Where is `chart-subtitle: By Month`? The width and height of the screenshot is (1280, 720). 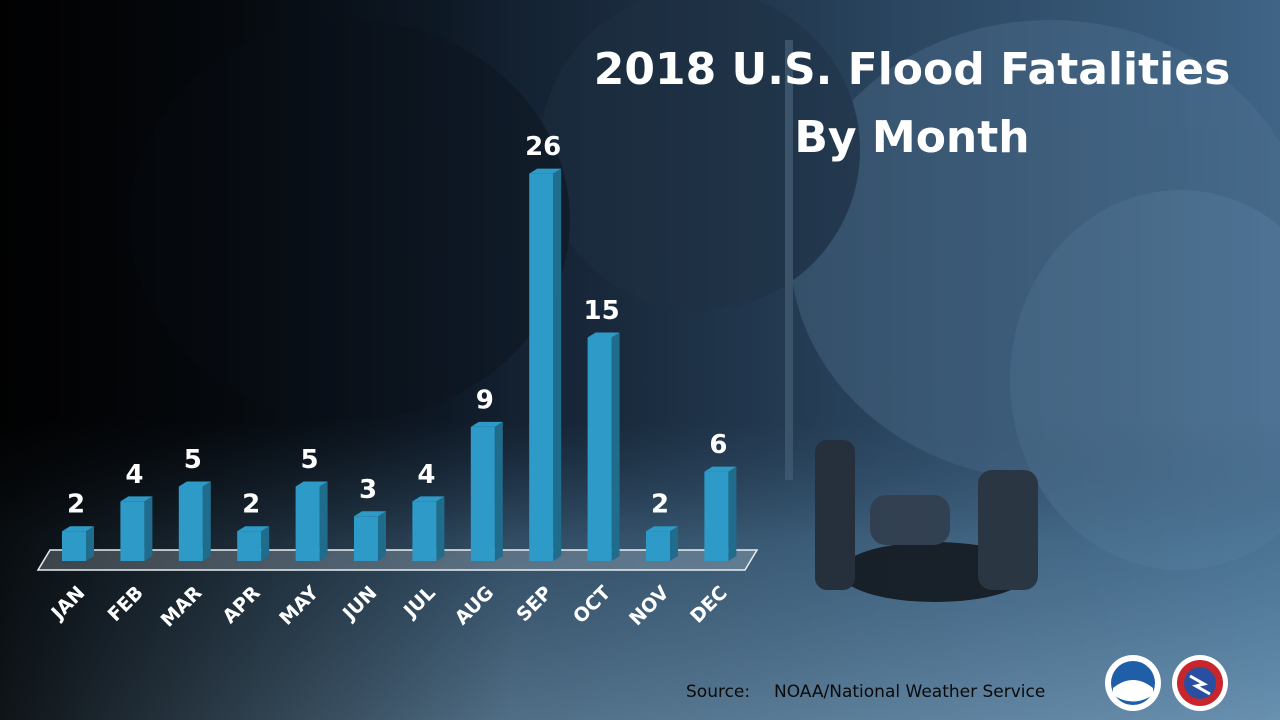
chart-subtitle: By Month is located at coordinates (911, 137).